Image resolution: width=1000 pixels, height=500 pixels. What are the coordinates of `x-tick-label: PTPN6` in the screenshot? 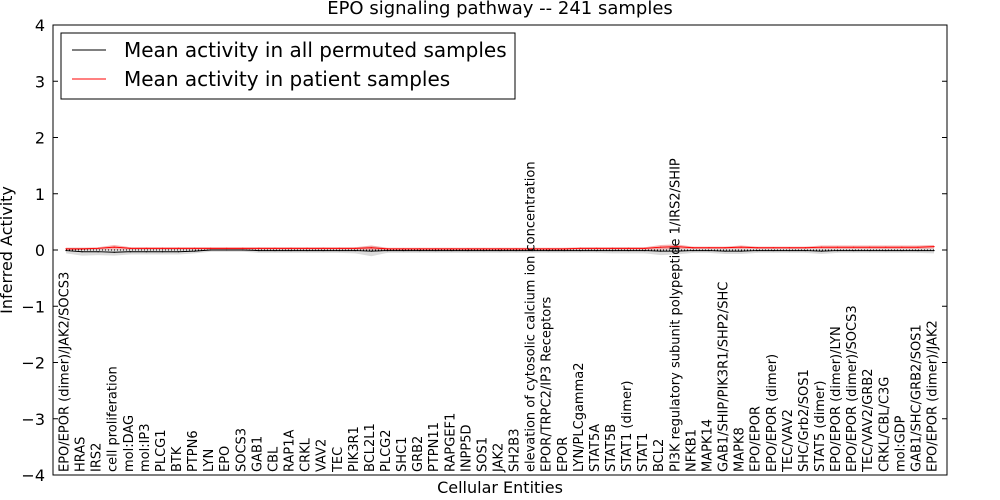 It's located at (193, 451).